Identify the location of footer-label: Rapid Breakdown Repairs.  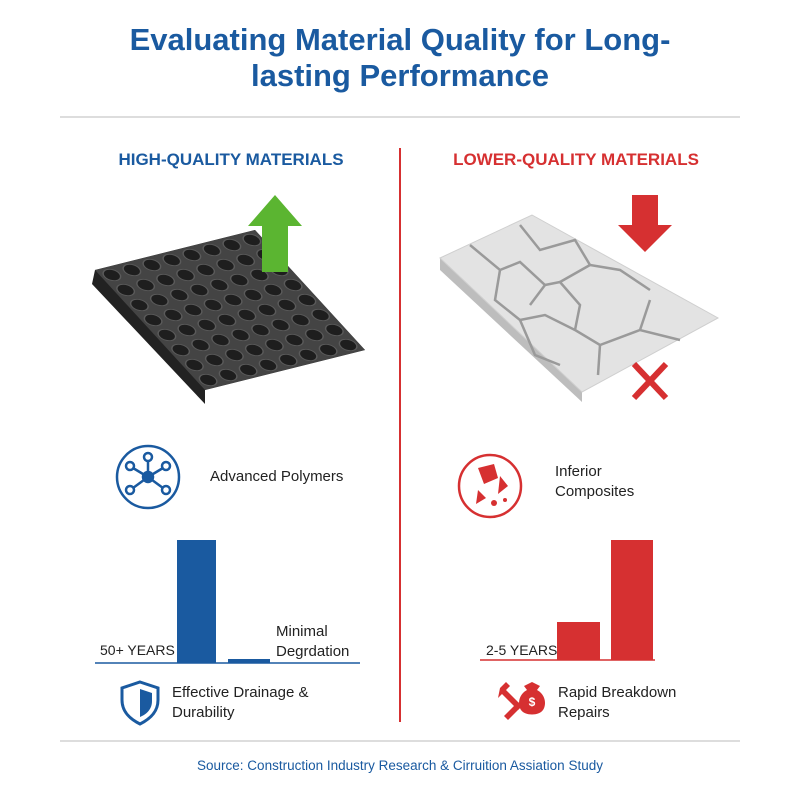
(617, 702).